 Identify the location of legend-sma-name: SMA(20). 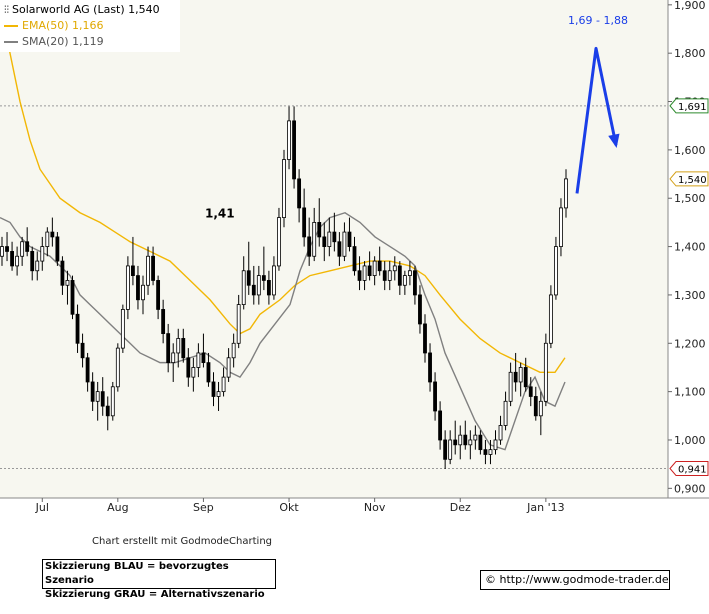
(45, 41).